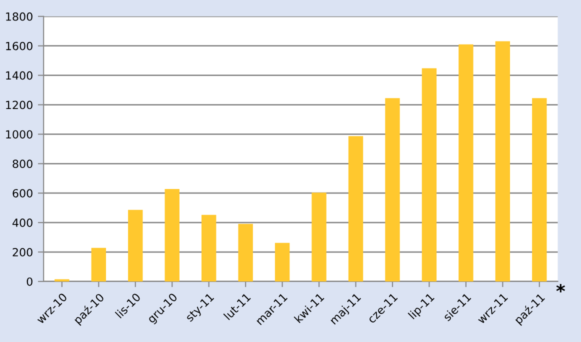  I want to click on y-tick-label: 400, so click(22, 222).